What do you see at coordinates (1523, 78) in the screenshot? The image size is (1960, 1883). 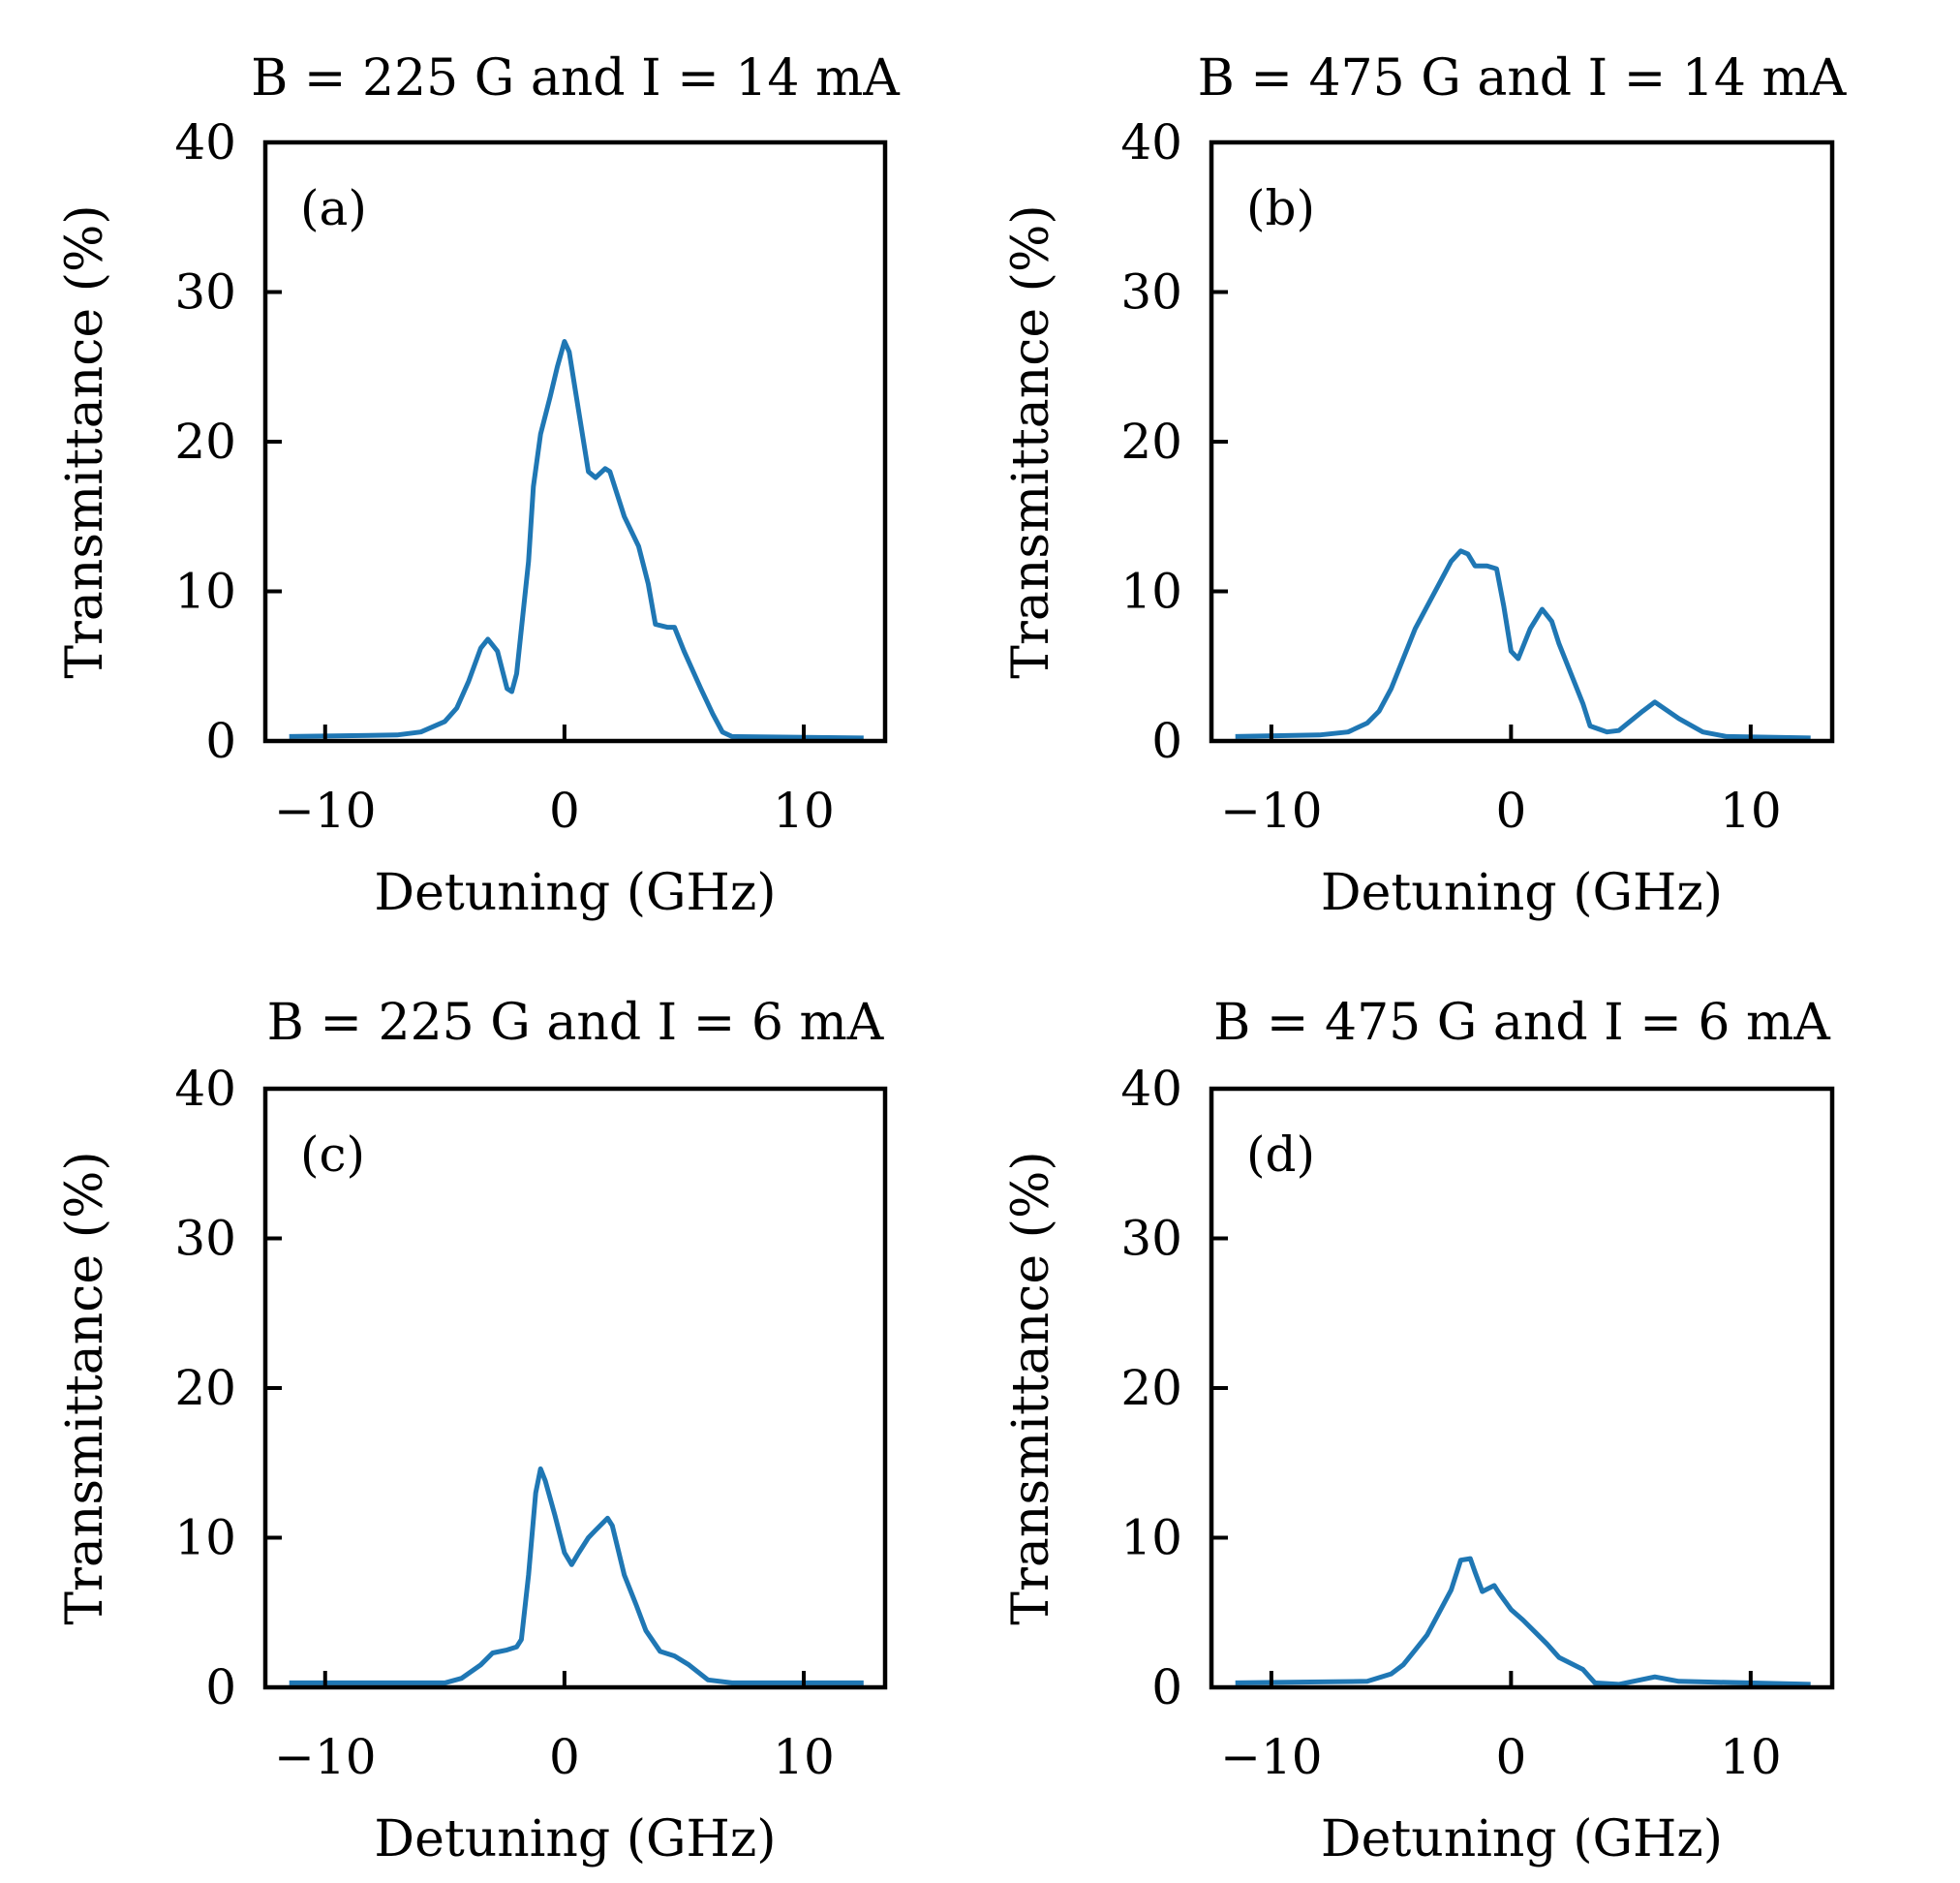 I see `subplot-title: B = 475 G and I = 14 mA` at bounding box center [1523, 78].